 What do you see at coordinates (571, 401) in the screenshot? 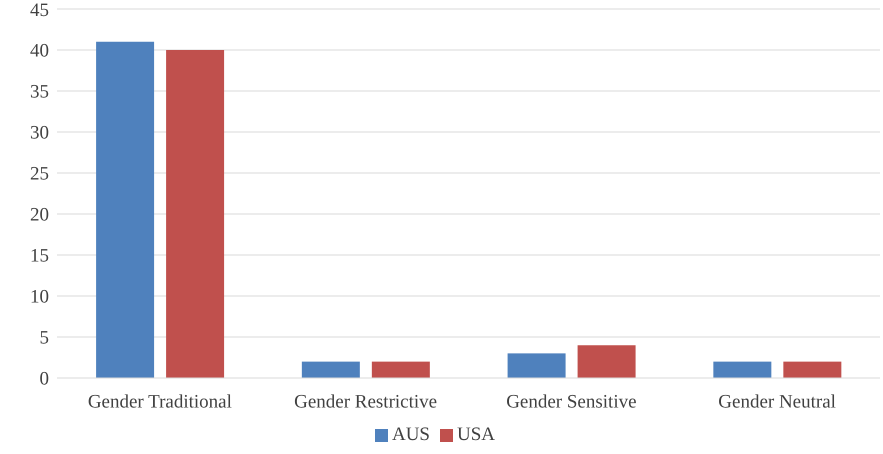
I see `x-tick-label: Gender Sensitive` at bounding box center [571, 401].